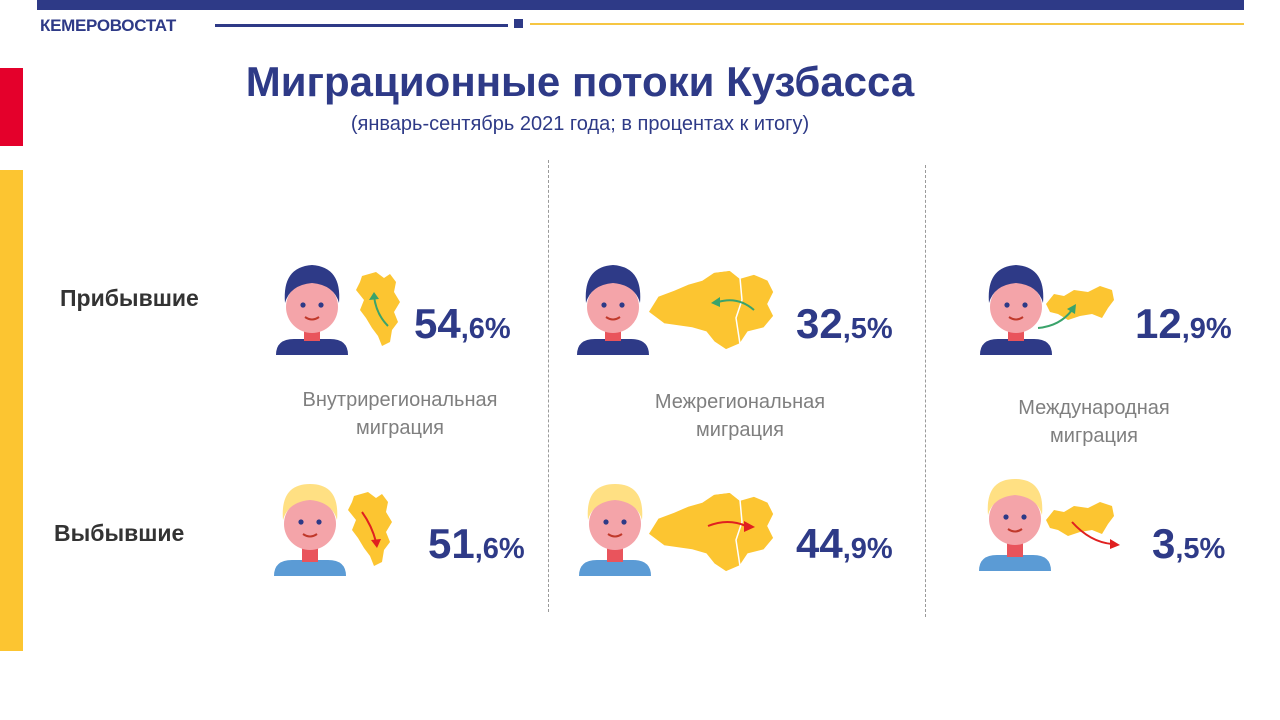 The width and height of the screenshot is (1280, 720). I want to click on value-arrived-intra: 54,6%, so click(462, 323).